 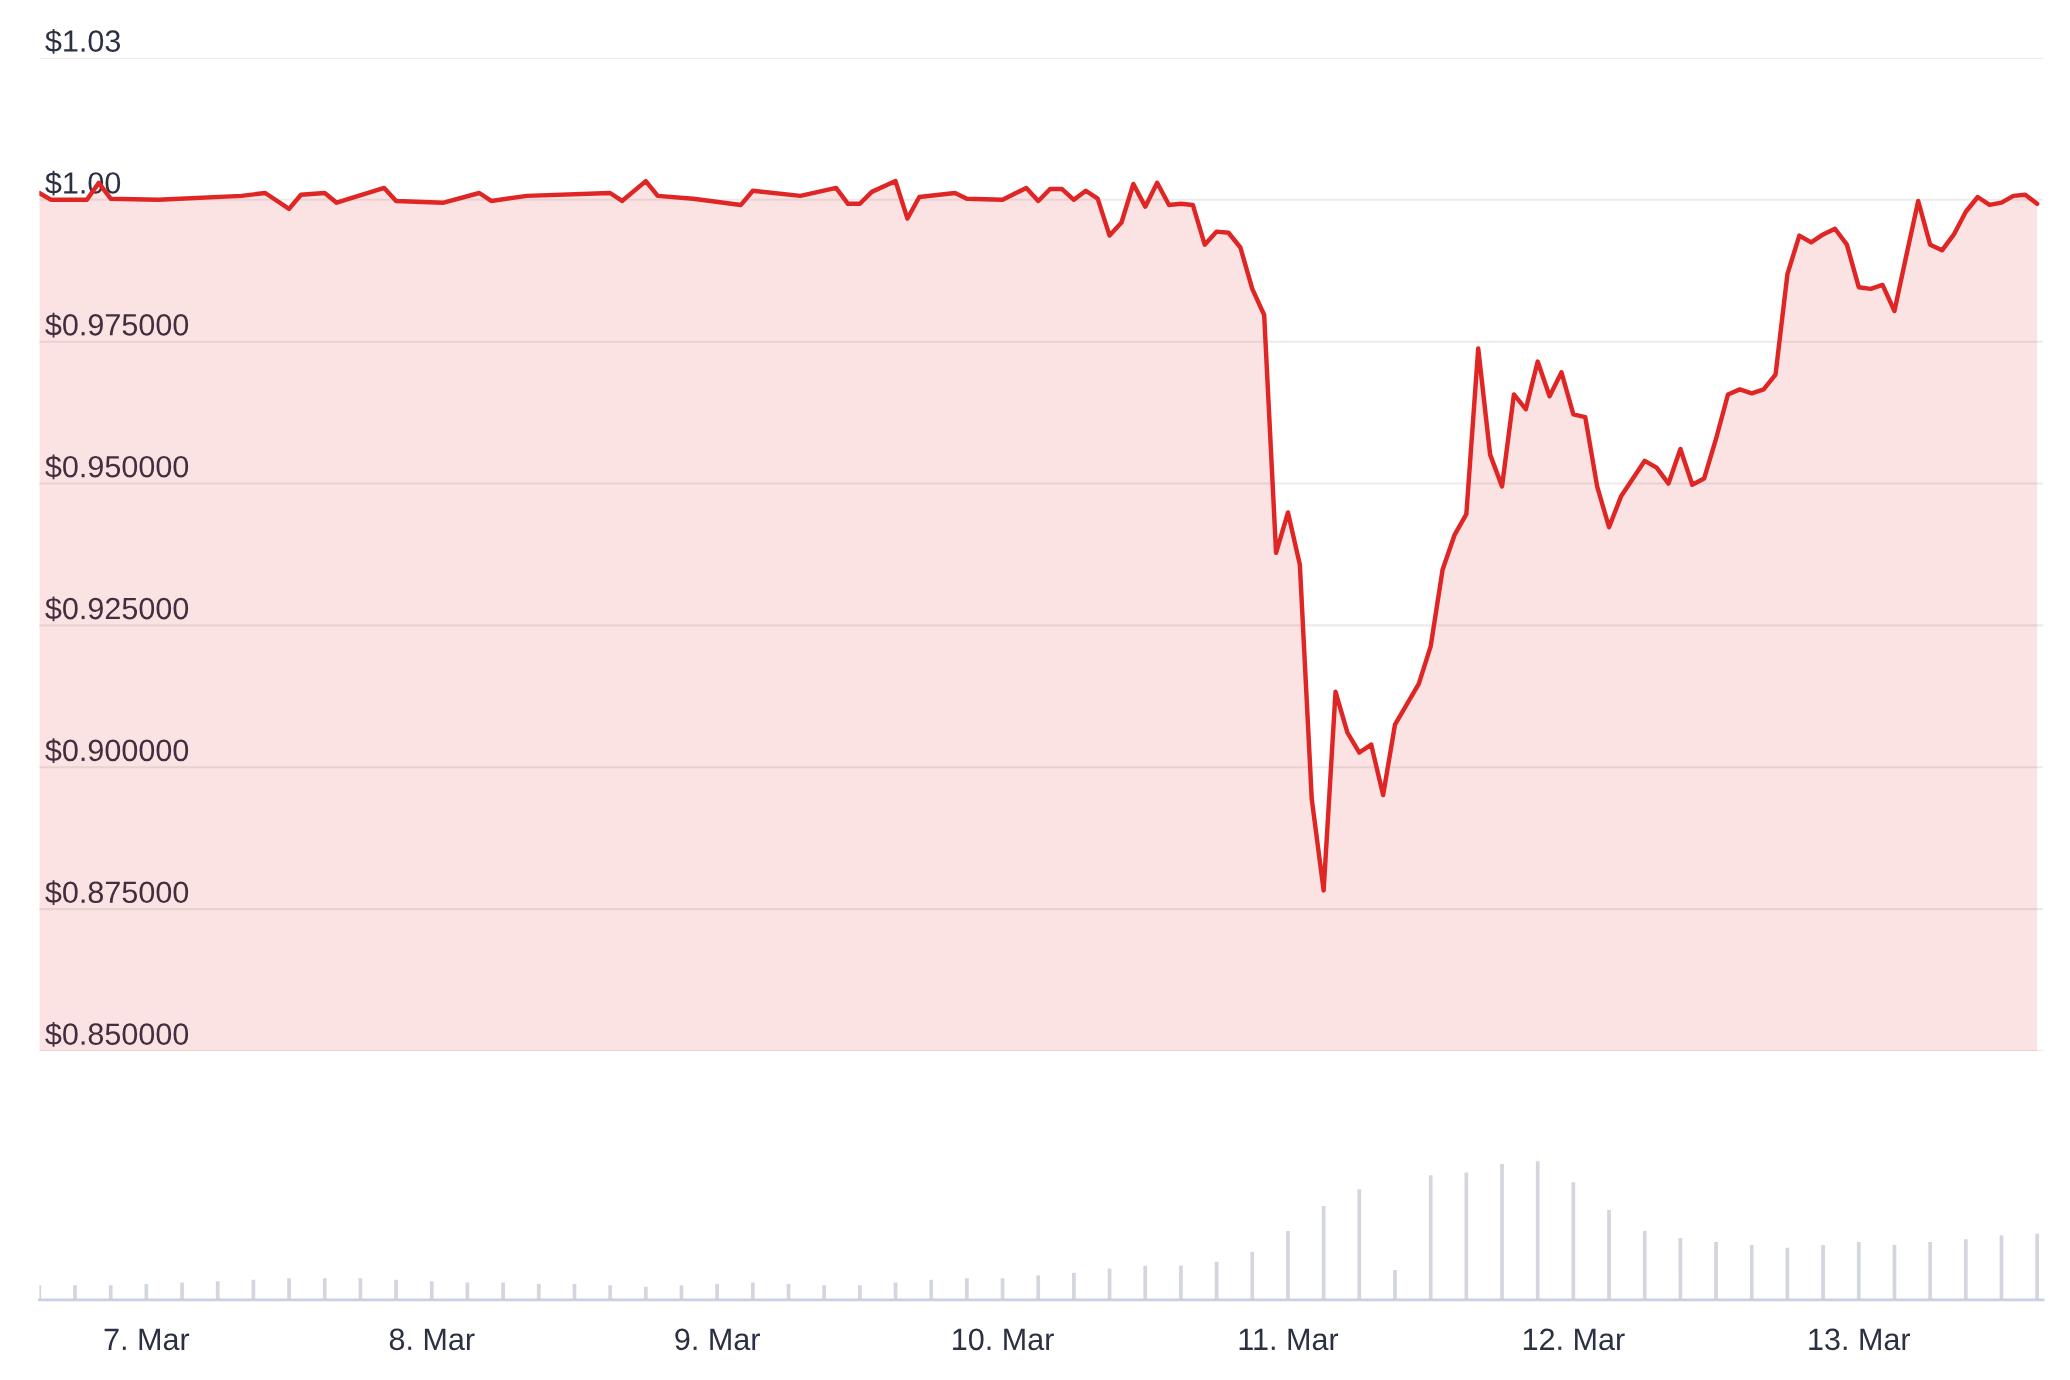 What do you see at coordinates (117, 892) in the screenshot?
I see `y-tick-label: $0.875000` at bounding box center [117, 892].